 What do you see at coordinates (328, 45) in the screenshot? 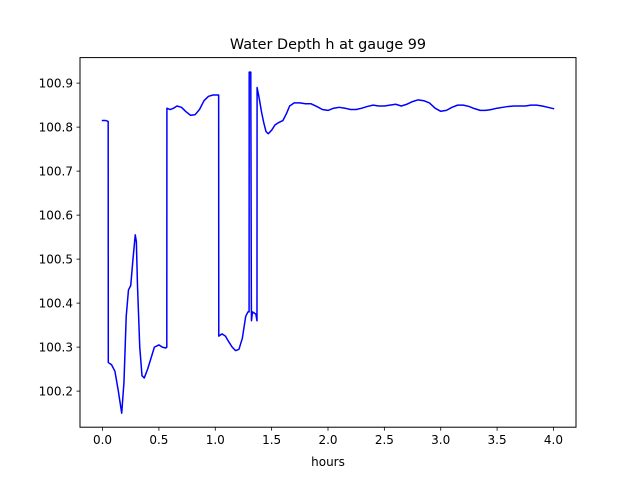
I see `chart-title: Water Depth h at gauge 99` at bounding box center [328, 45].